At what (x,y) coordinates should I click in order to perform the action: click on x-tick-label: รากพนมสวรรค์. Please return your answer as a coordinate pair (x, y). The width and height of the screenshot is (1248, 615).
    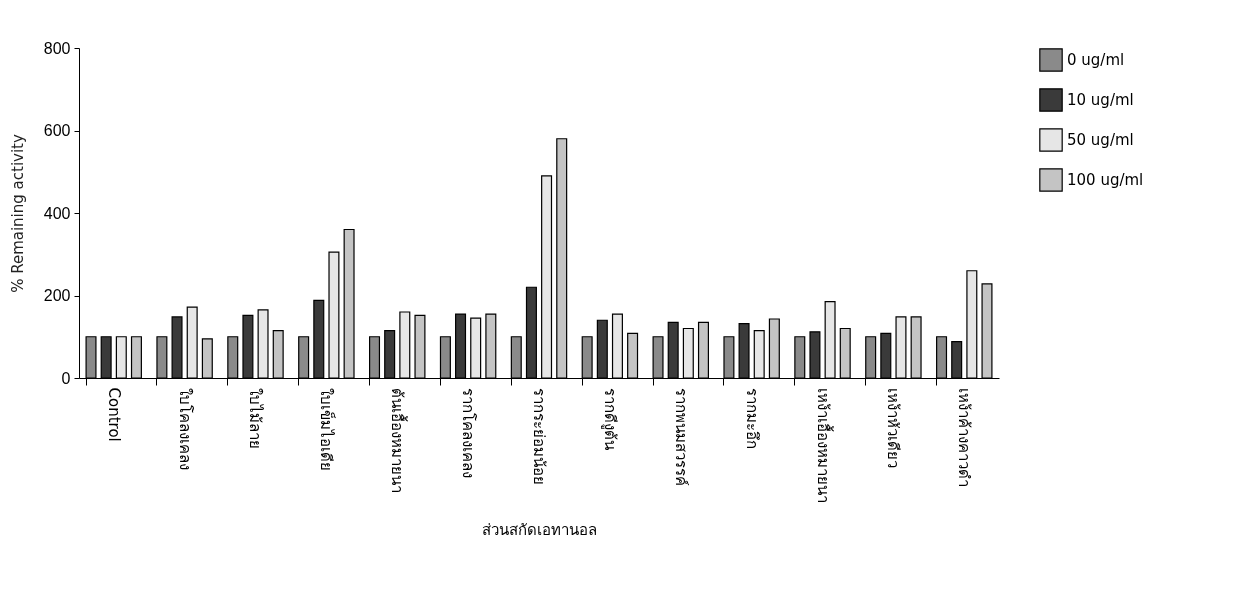
    Looking at the image, I should click on (680, 436).